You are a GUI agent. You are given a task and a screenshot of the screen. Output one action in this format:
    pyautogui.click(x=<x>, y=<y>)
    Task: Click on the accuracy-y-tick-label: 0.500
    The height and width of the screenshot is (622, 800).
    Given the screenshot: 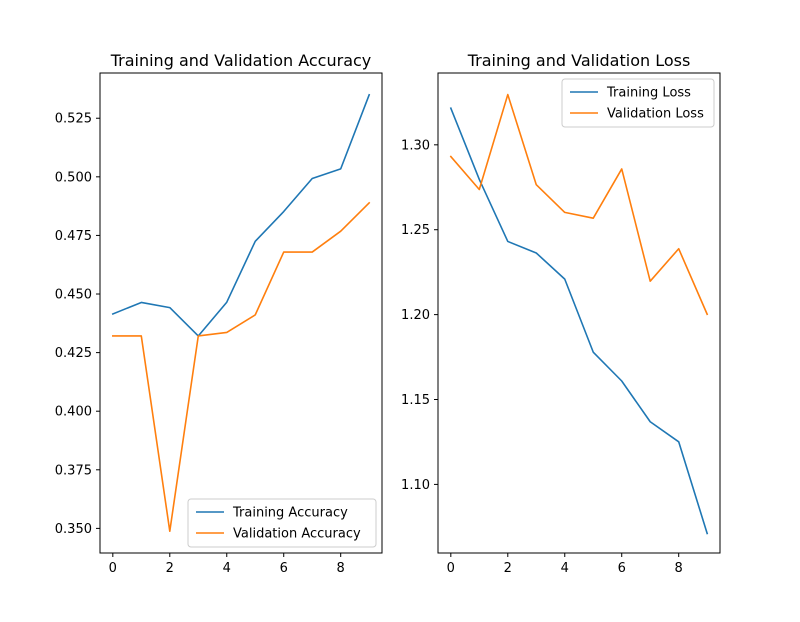 What is the action you would take?
    pyautogui.click(x=73, y=177)
    